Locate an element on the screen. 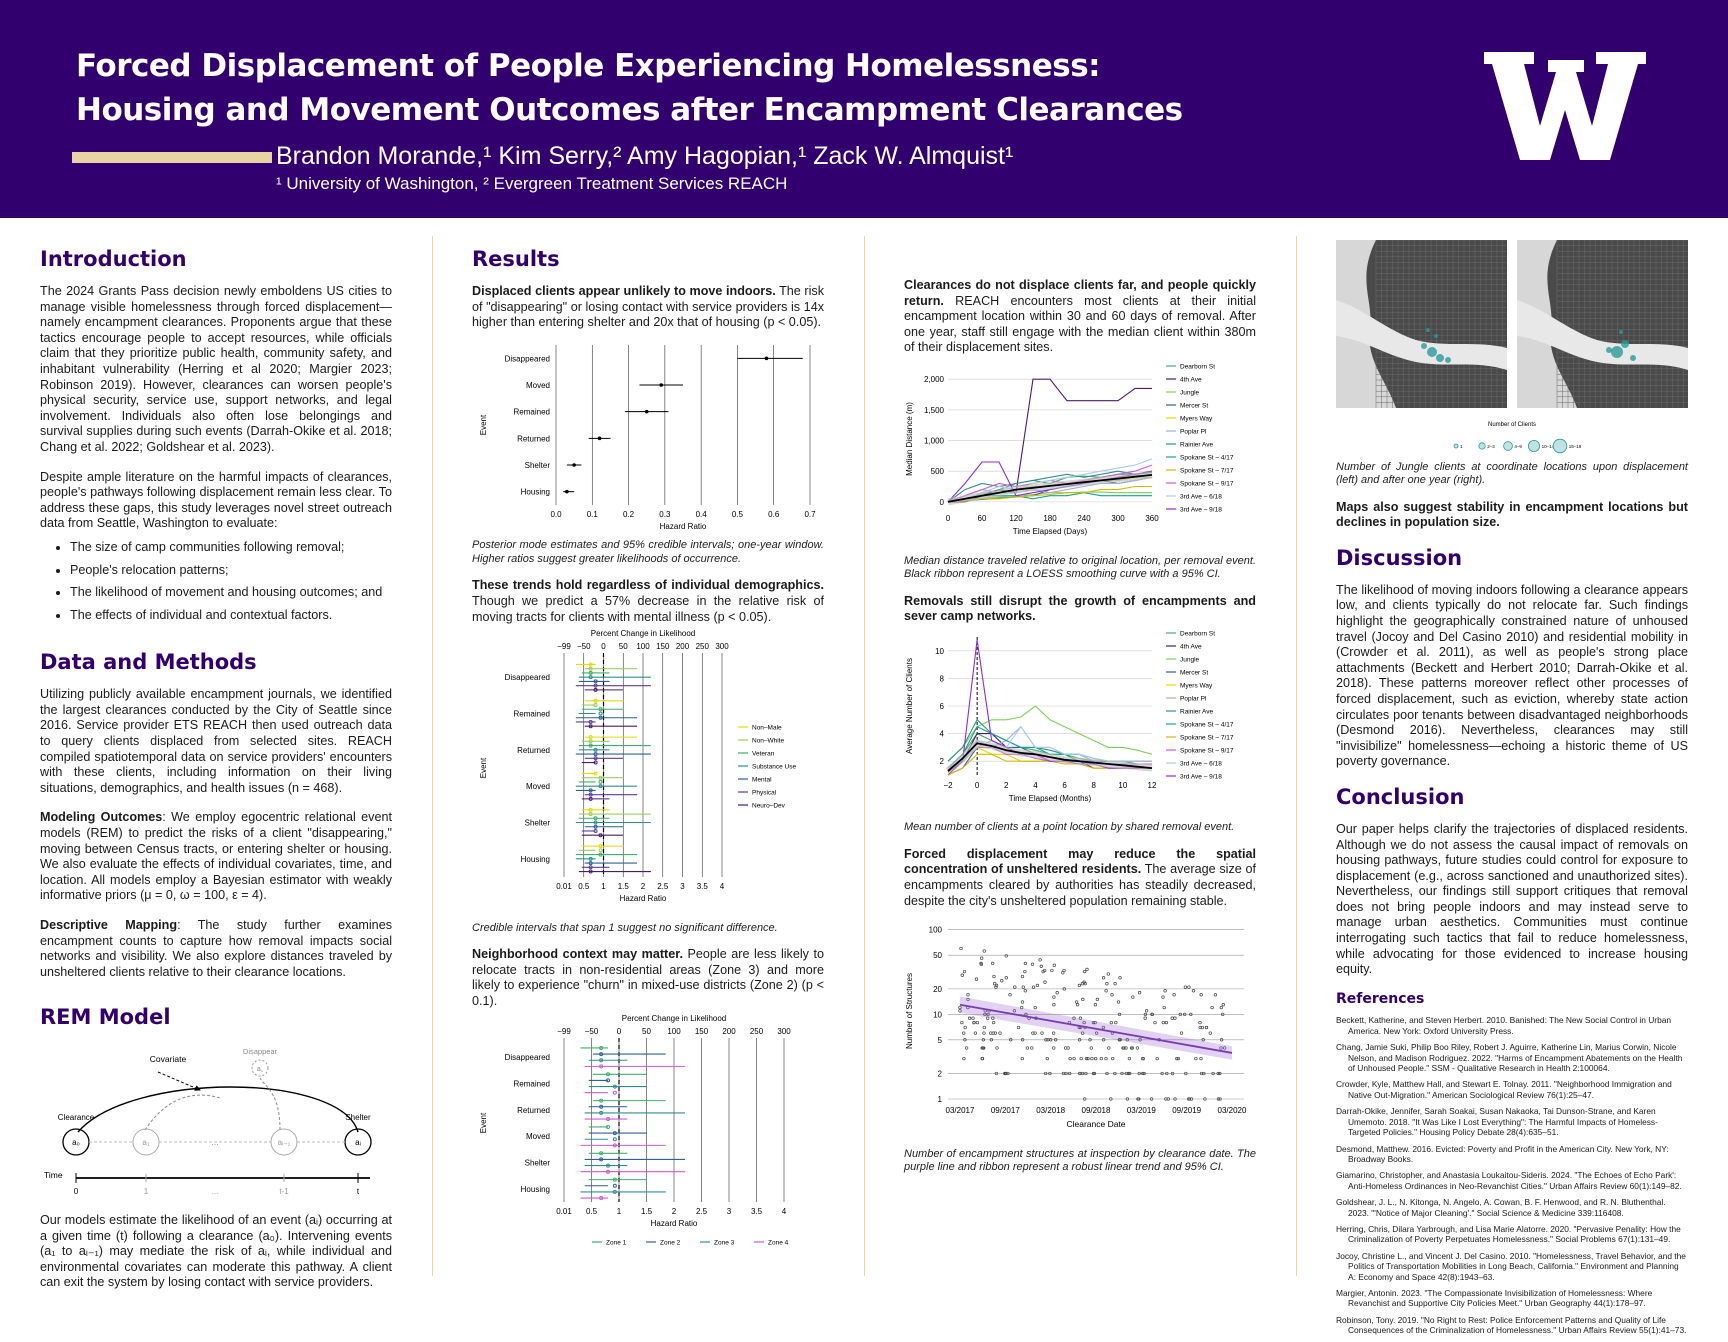  x-tick-label: 1 is located at coordinates (619, 1211).